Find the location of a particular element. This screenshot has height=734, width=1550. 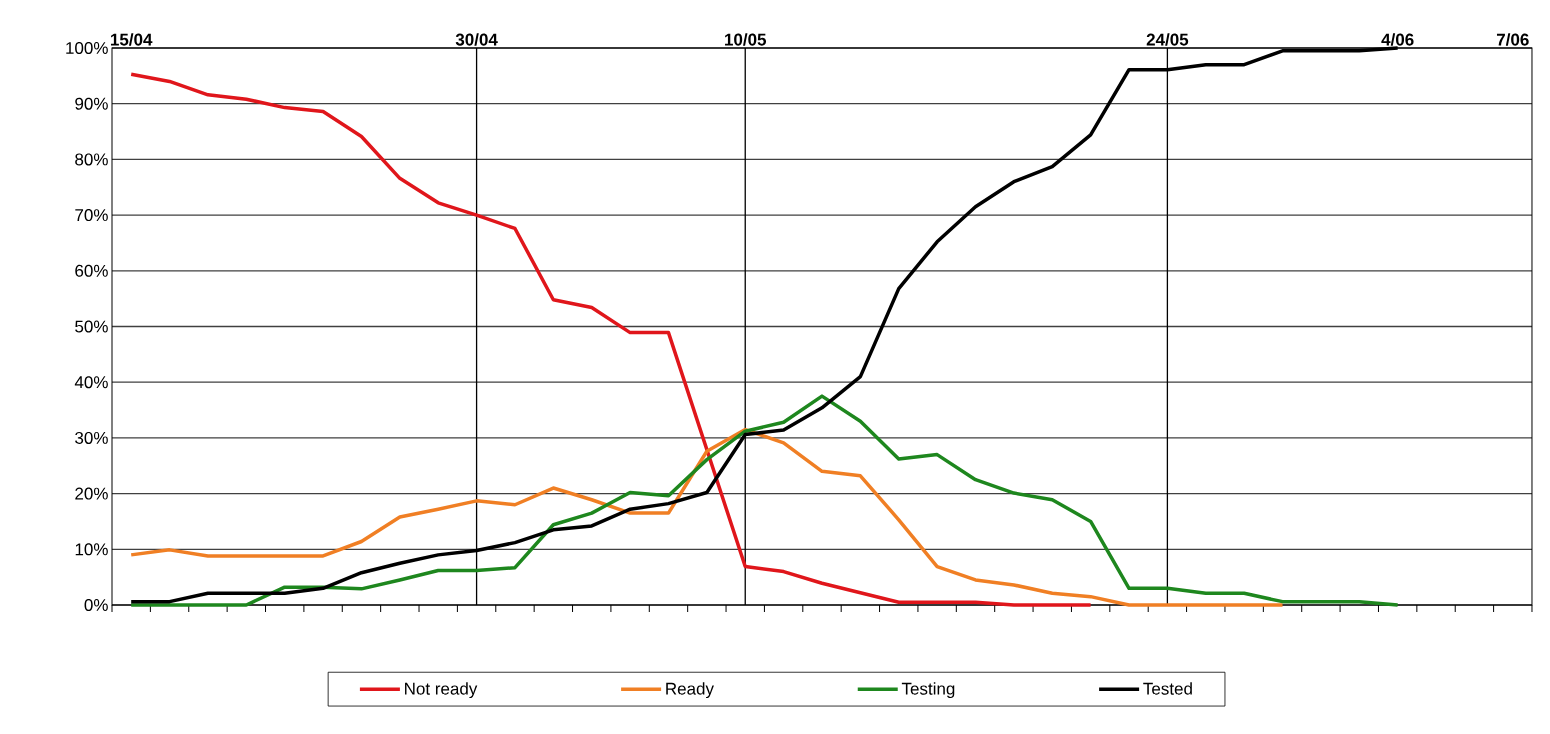

y-tick-label: 50% is located at coordinates (91, 326).